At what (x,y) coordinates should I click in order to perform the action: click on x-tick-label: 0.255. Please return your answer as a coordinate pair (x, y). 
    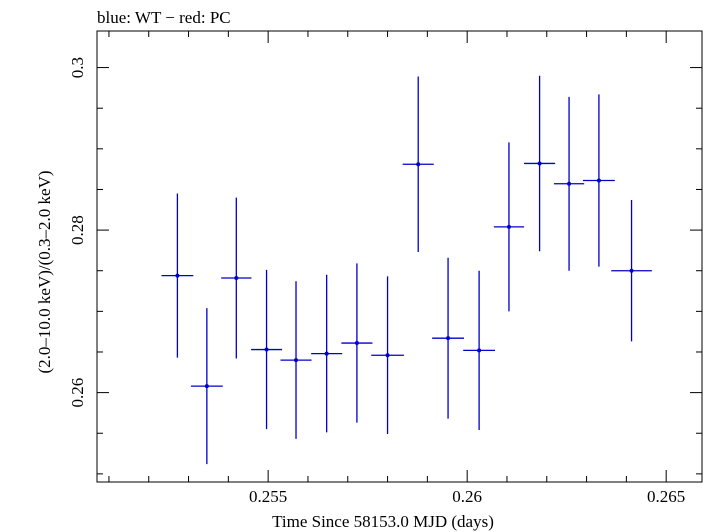
    Looking at the image, I should click on (268, 496).